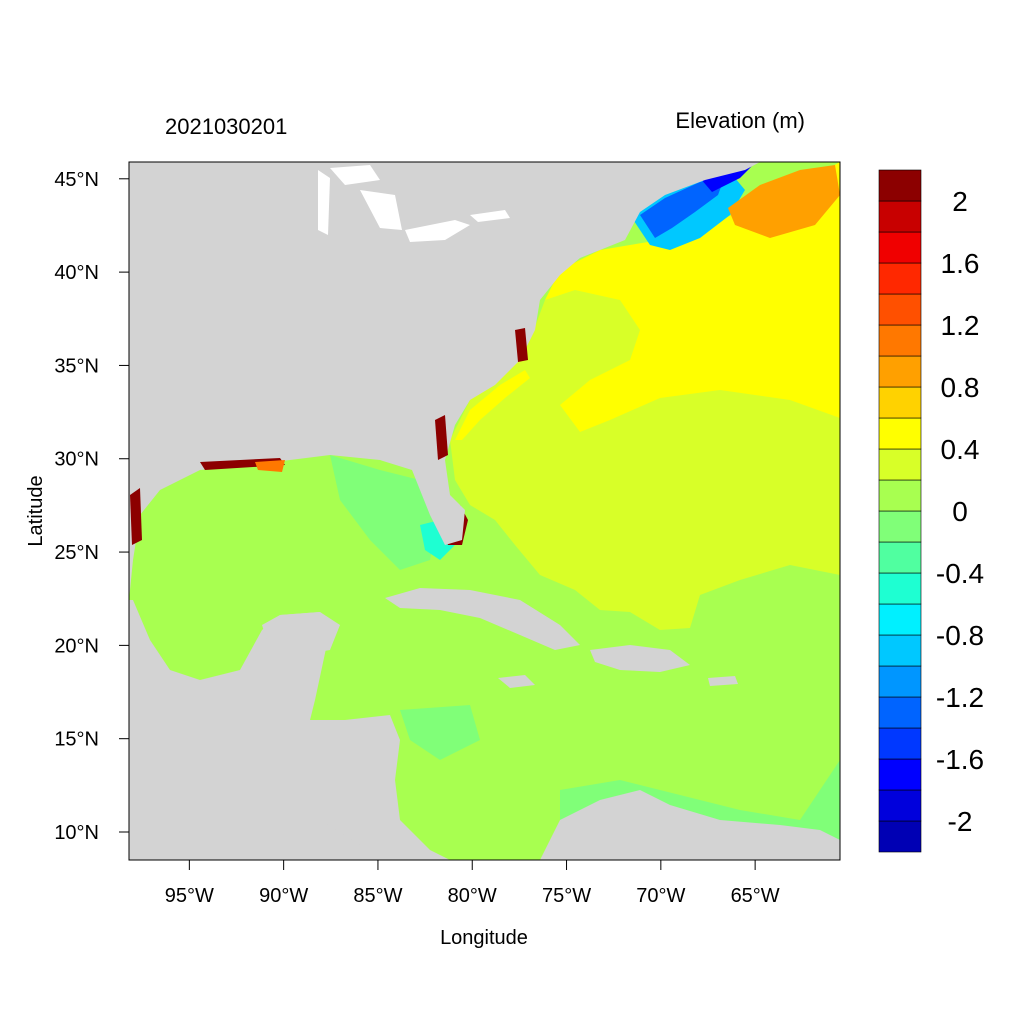  Describe the element at coordinates (76, 833) in the screenshot. I see `lat-tick-label-7: 10°N` at that location.